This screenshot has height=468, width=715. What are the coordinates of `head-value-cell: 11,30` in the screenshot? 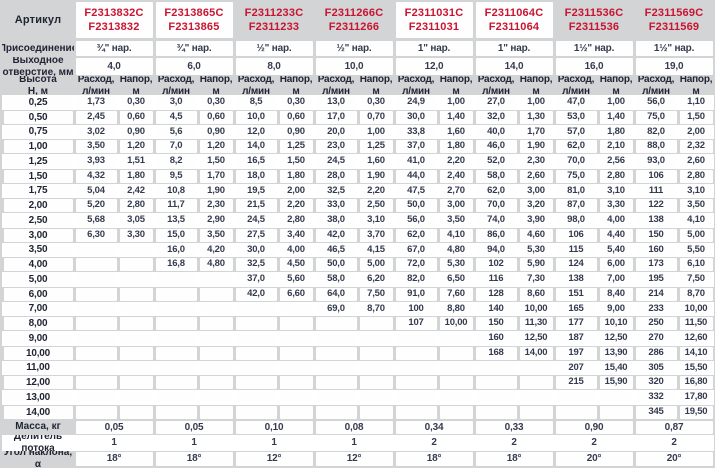 It's located at (536, 323).